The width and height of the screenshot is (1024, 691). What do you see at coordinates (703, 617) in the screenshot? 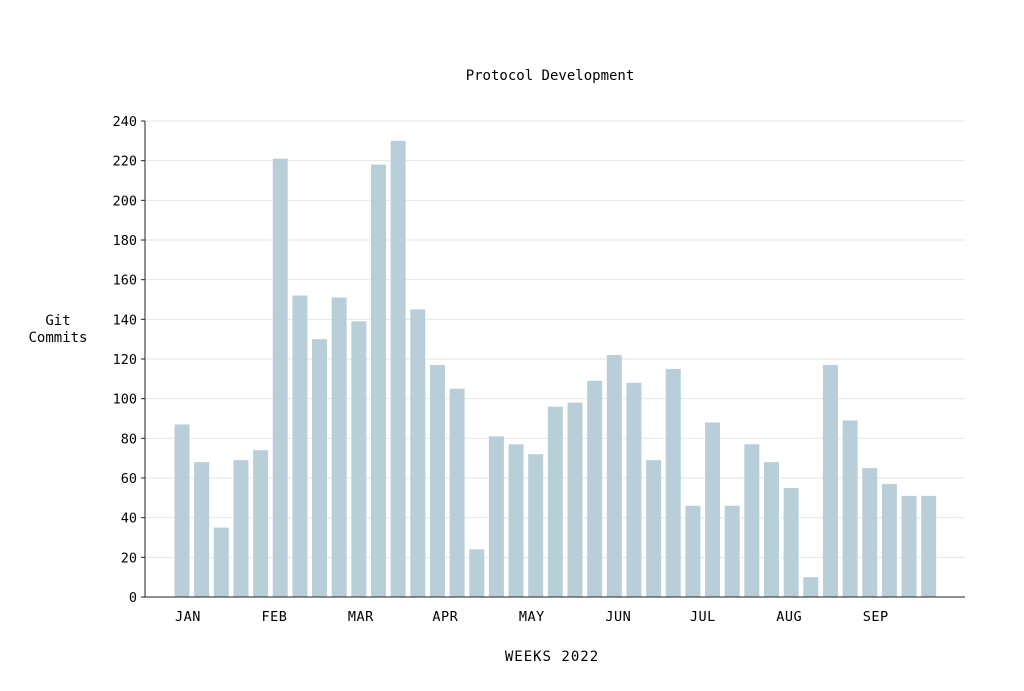
I see `x-tick-label: JUL` at bounding box center [703, 617].